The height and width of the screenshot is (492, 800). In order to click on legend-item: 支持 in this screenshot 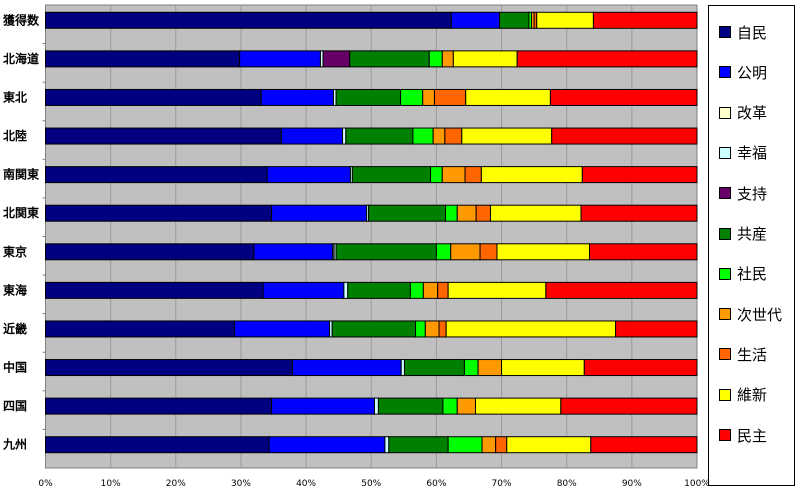, I will do `click(743, 193)`.